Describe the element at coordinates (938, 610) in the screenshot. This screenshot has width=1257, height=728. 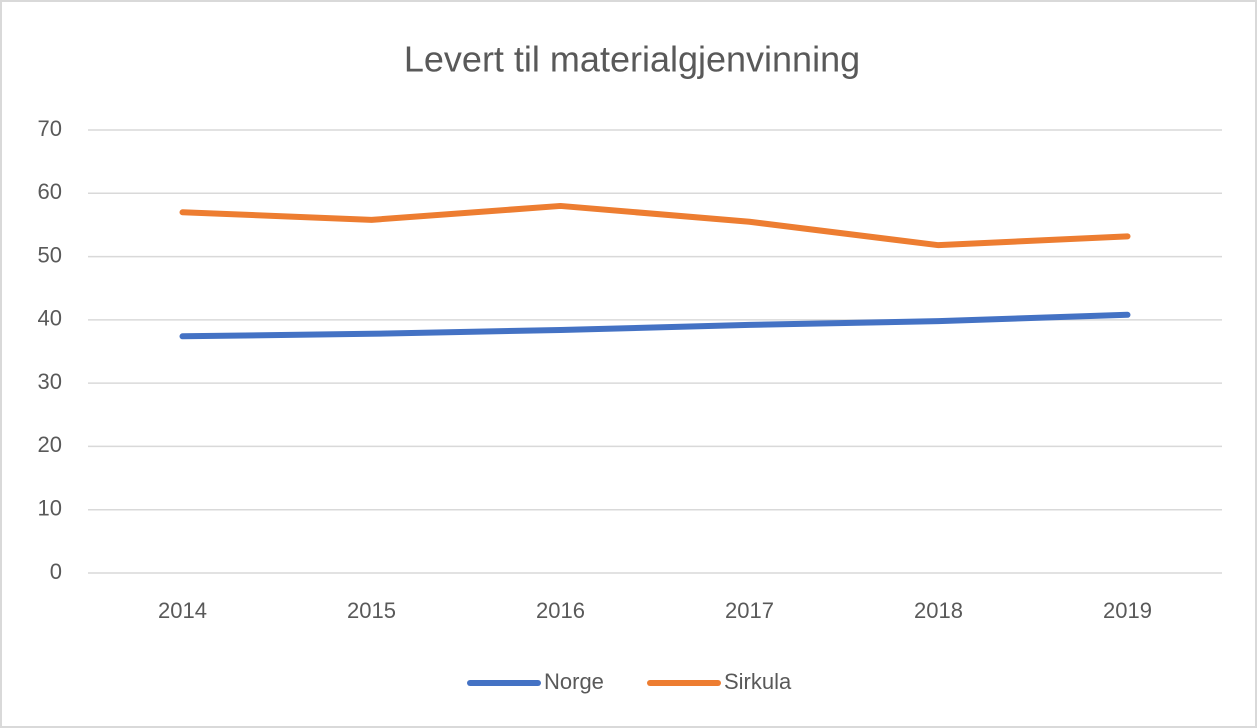
I see `x-tick-label: 2018` at that location.